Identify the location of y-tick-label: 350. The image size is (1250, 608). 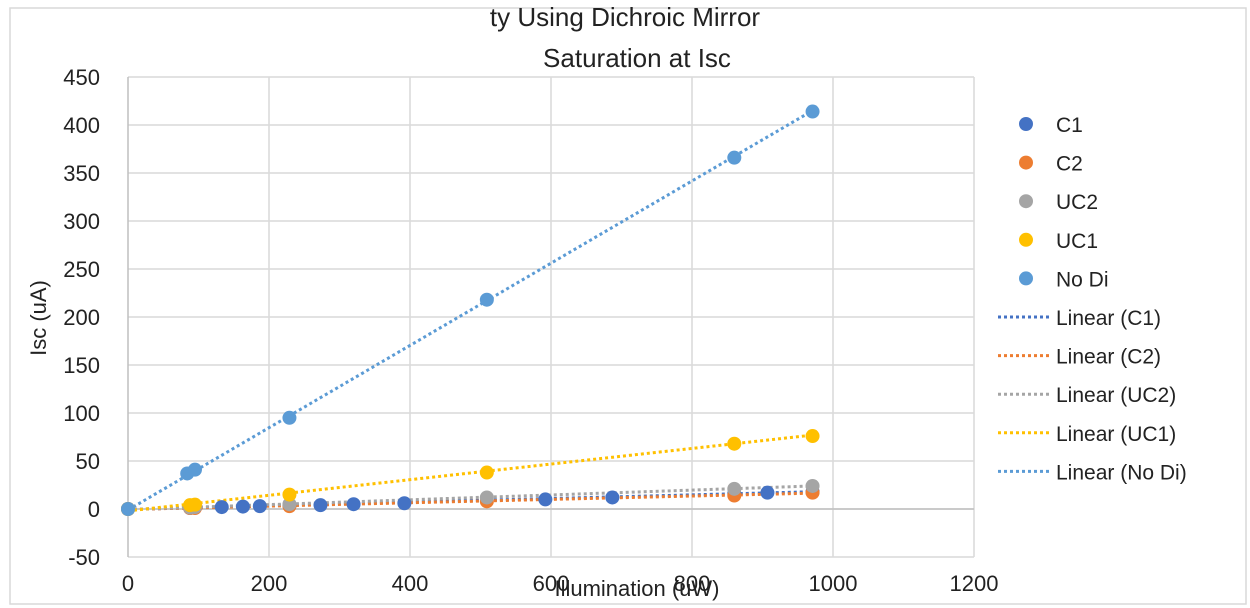
(81, 173).